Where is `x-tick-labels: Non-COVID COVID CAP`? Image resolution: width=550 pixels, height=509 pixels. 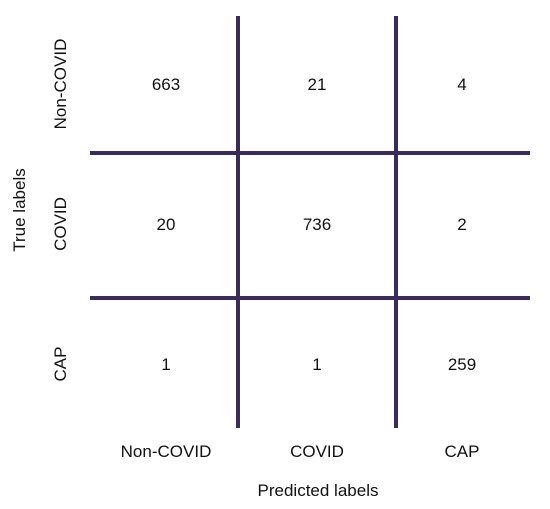 x-tick-labels: Non-COVID COVID CAP is located at coordinates (300, 451).